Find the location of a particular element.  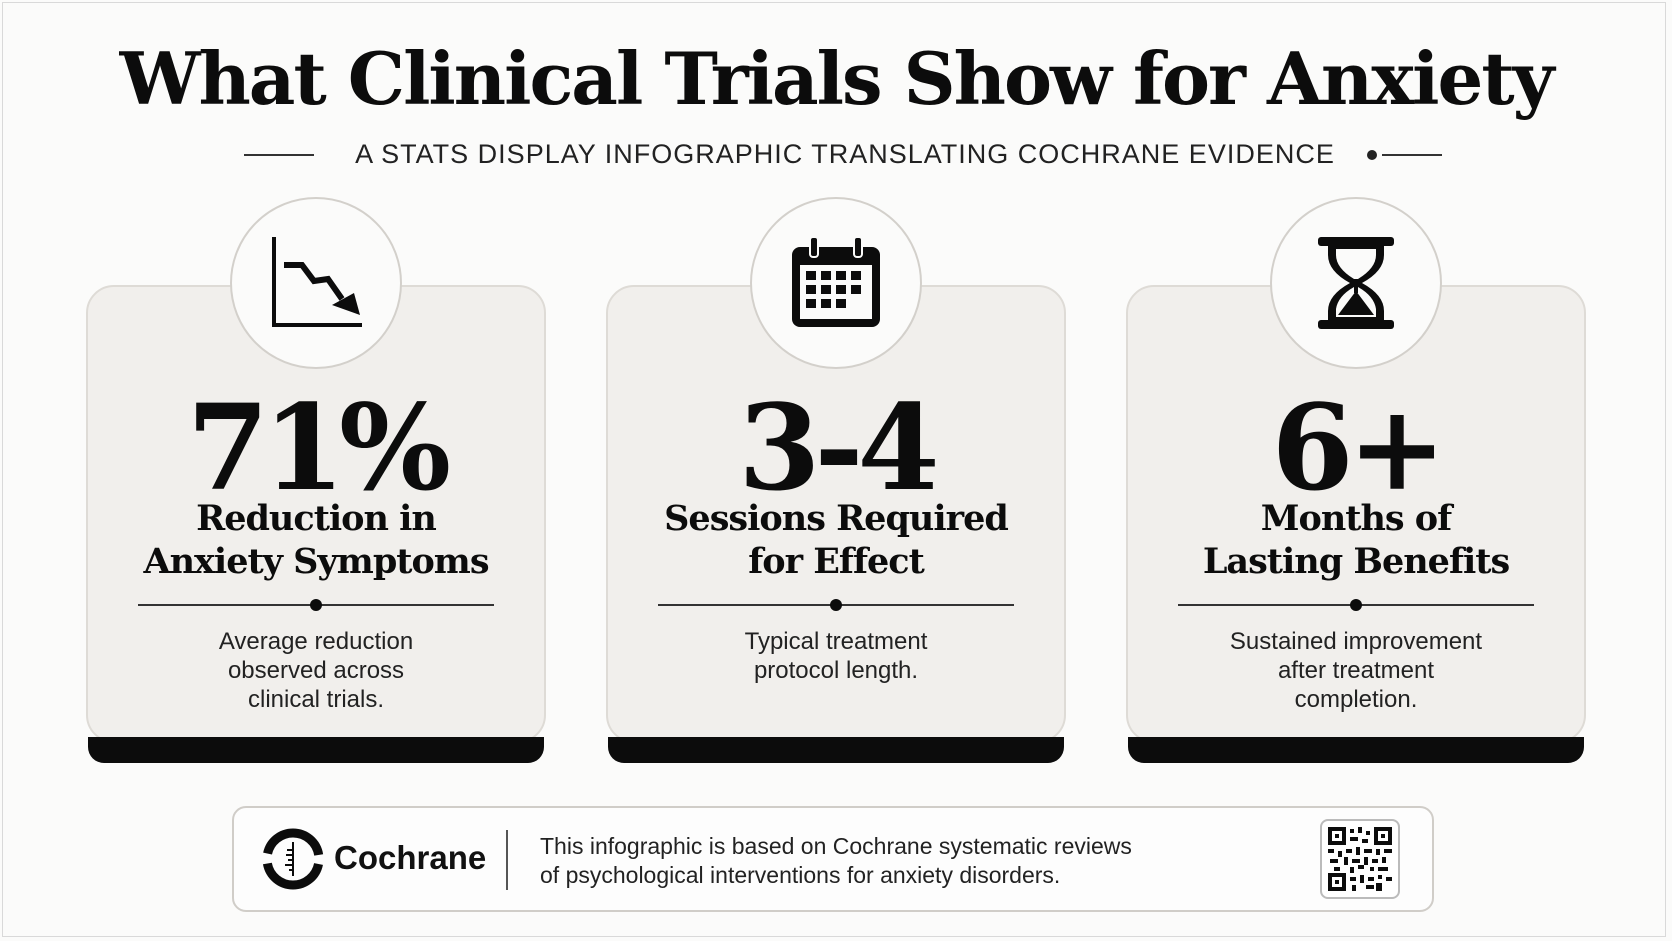

stat-label: Sessions Required for Effect is located at coordinates (836, 540).